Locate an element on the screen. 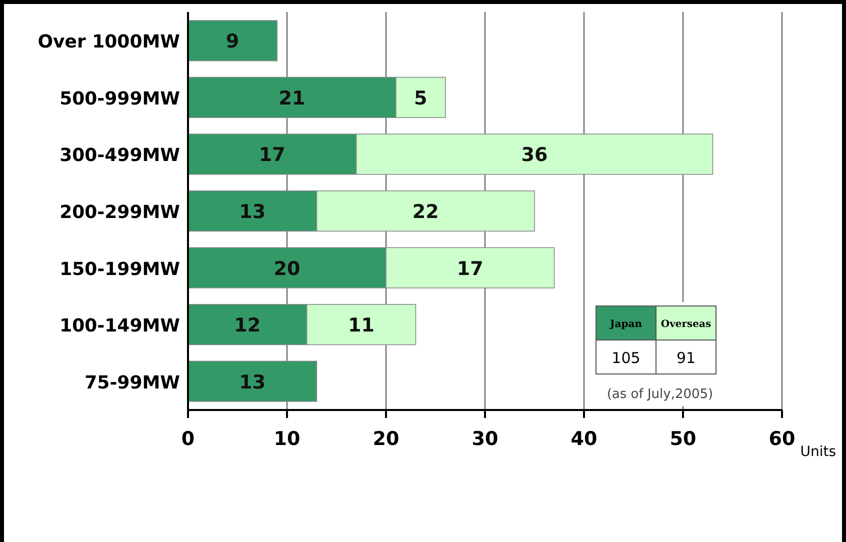 The width and height of the screenshot is (846, 542). x-tick-label: 50 is located at coordinates (683, 439).